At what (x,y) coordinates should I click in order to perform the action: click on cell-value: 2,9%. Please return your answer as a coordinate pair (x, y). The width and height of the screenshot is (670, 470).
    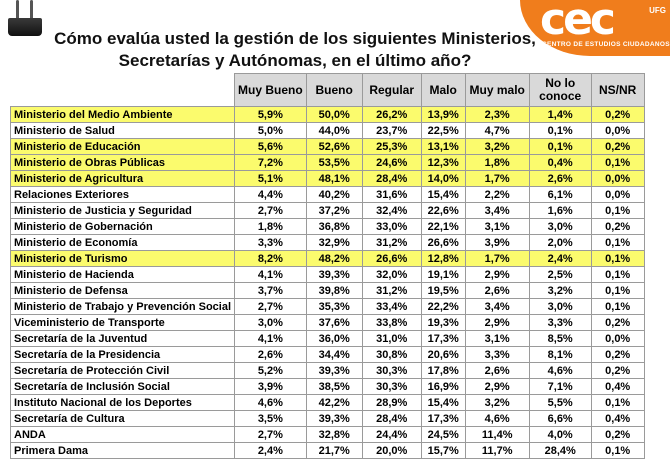
    Looking at the image, I should click on (497, 274).